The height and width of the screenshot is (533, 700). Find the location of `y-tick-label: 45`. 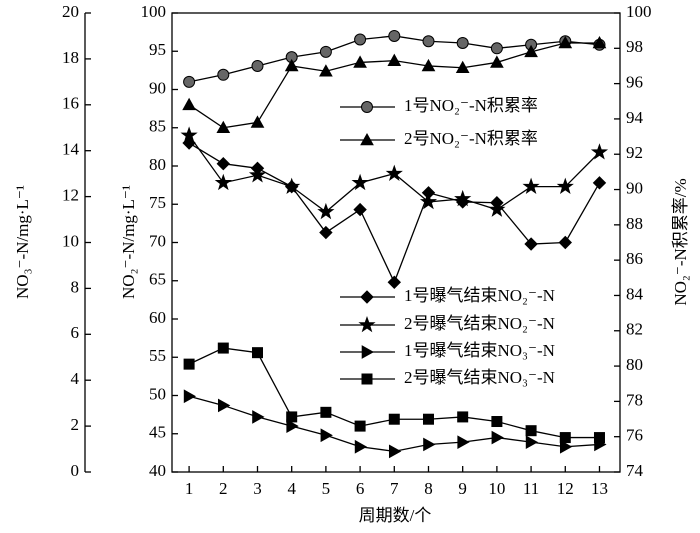

y-tick-label: 45 is located at coordinates (157, 432).